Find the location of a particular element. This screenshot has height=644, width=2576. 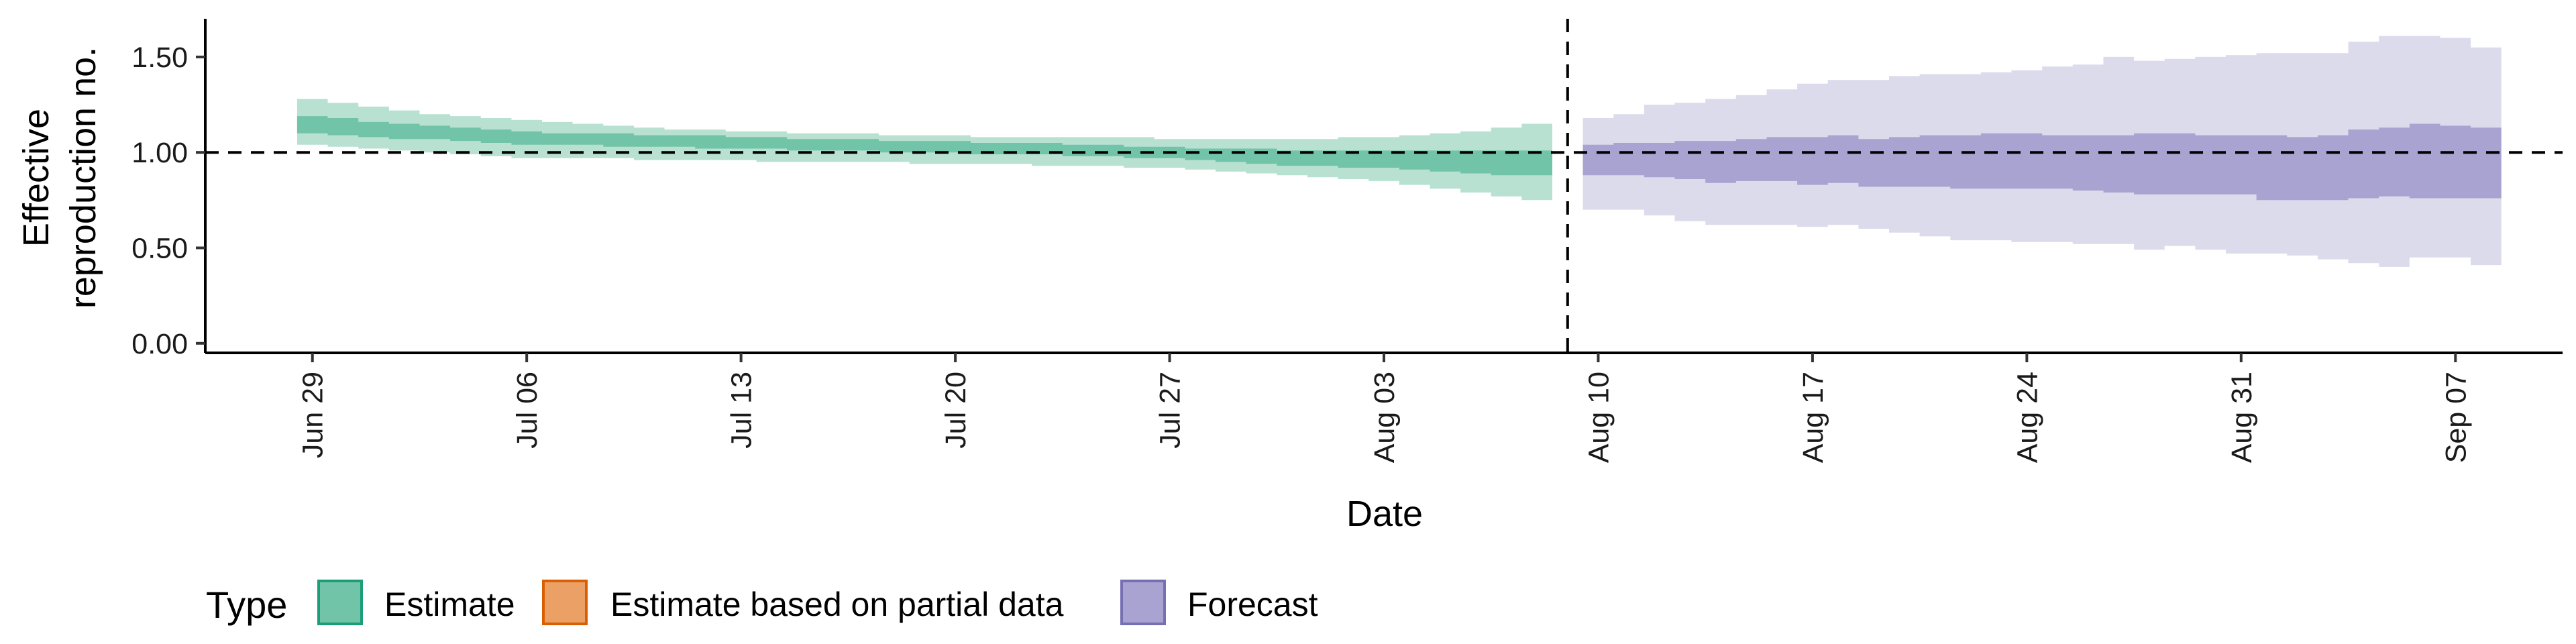

legend-label-forecast: Forecast is located at coordinates (1252, 604).